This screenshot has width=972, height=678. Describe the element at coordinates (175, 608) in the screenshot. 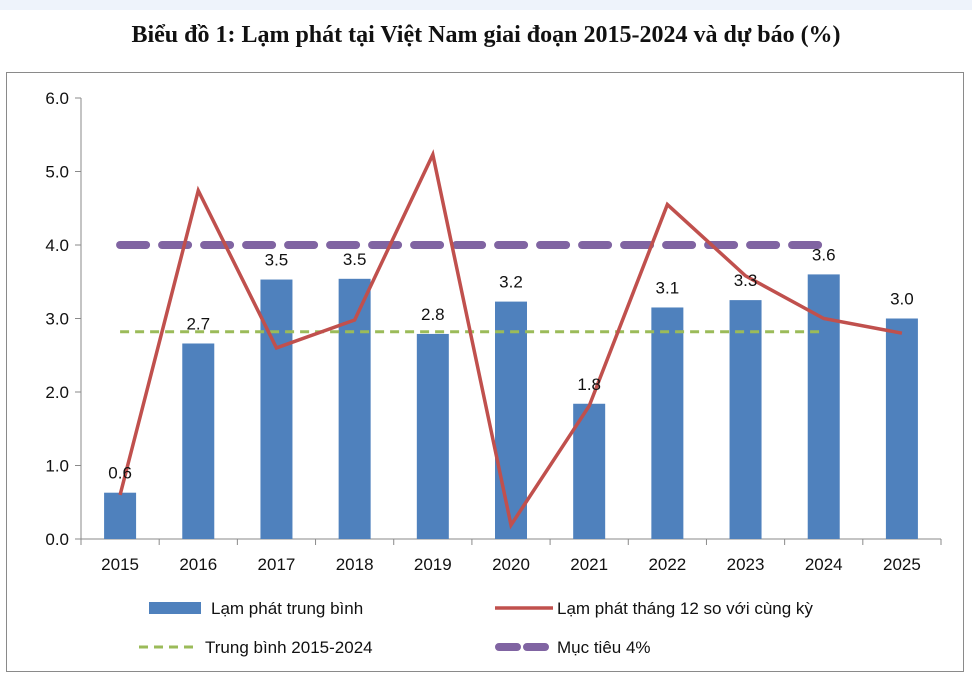

I see `legend-swatch-bar` at that location.